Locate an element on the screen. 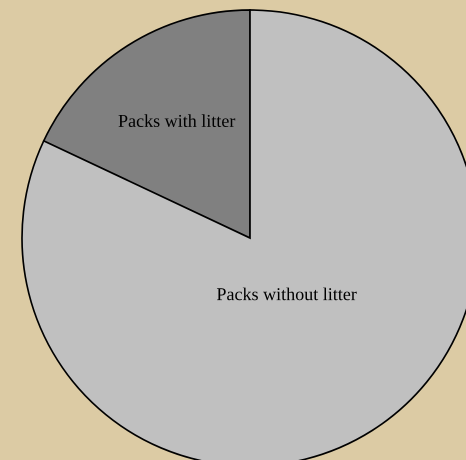 Image resolution: width=466 pixels, height=460 pixels. slice-label: Packs without litter is located at coordinates (286, 294).